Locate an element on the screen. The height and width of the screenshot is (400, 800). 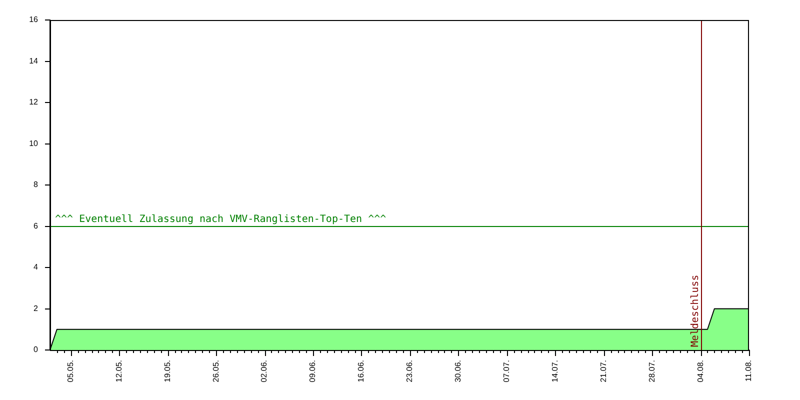
y-tick-label: 14 is located at coordinates (34, 61).